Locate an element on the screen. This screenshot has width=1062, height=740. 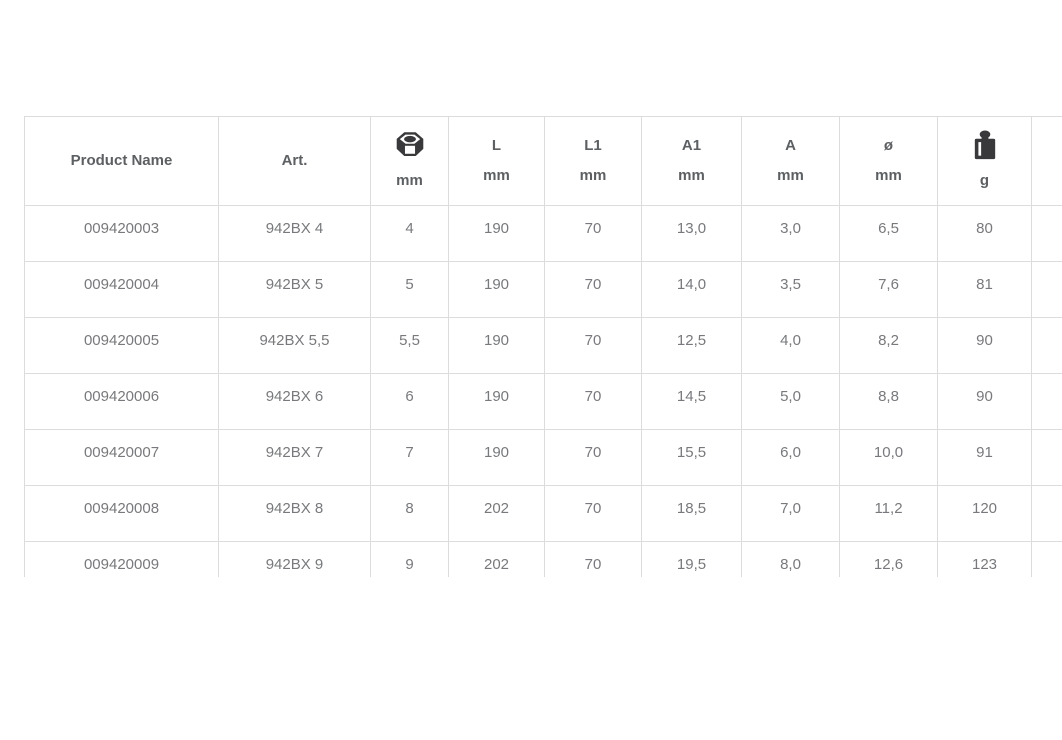
cell-a1: 13,0 is located at coordinates (691, 233).